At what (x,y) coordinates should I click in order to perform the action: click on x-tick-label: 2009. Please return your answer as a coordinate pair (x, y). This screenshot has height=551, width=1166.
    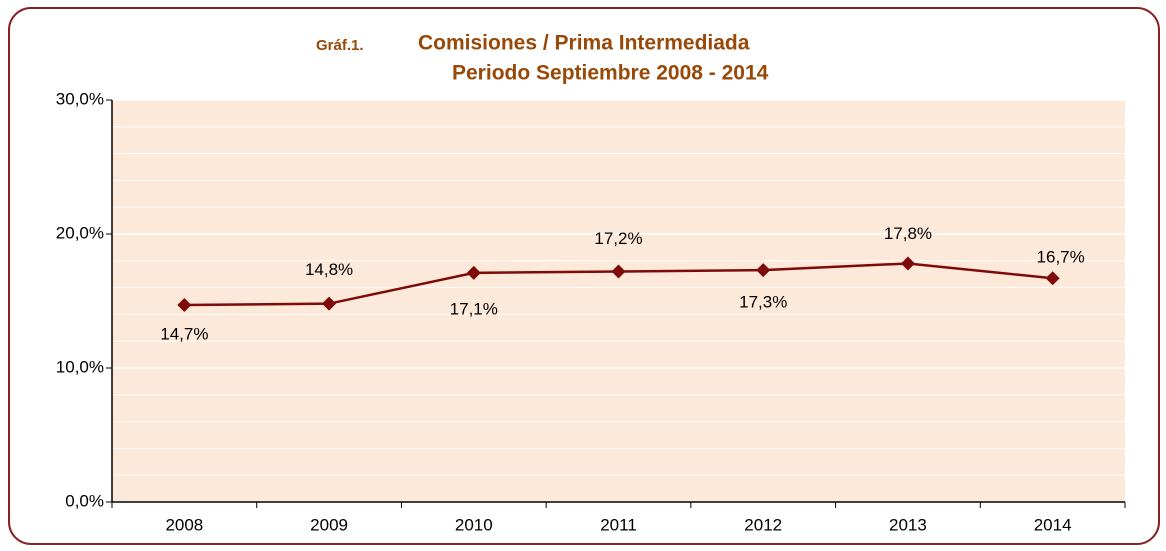
    Looking at the image, I should click on (329, 524).